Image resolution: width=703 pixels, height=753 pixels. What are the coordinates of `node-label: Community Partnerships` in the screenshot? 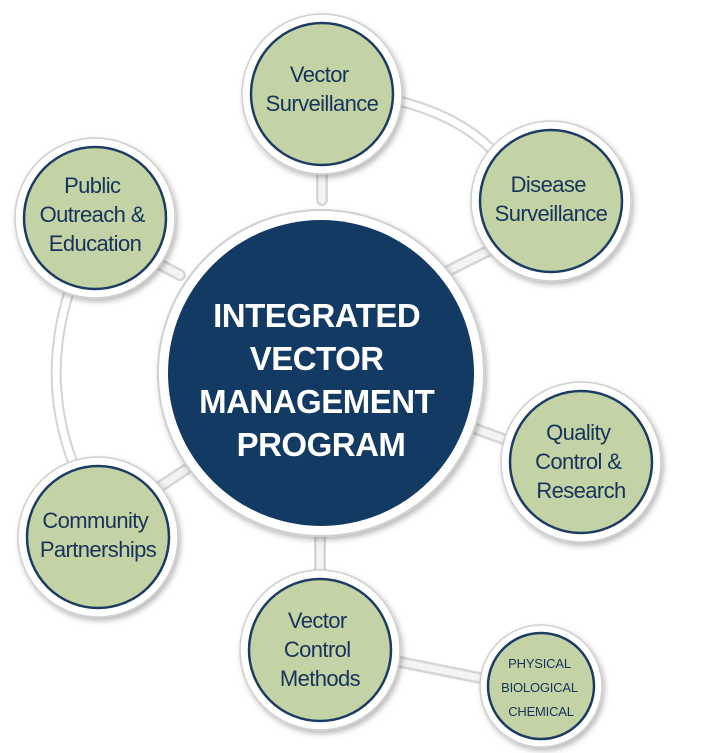 It's located at (98, 535).